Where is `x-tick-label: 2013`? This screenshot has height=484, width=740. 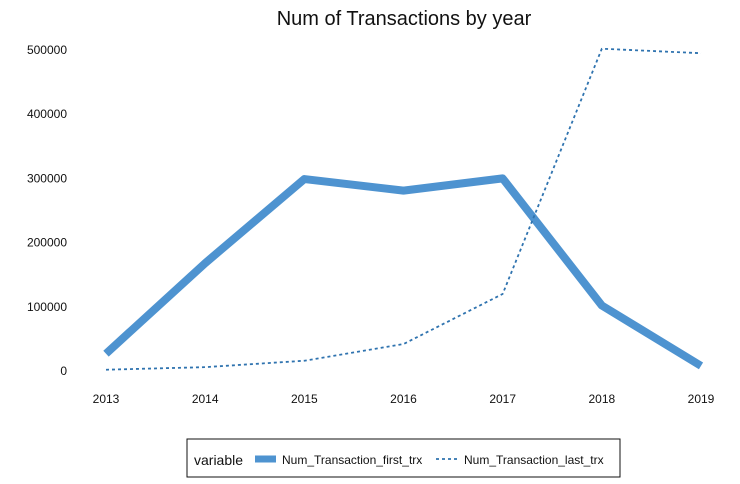 x-tick-label: 2013 is located at coordinates (106, 399).